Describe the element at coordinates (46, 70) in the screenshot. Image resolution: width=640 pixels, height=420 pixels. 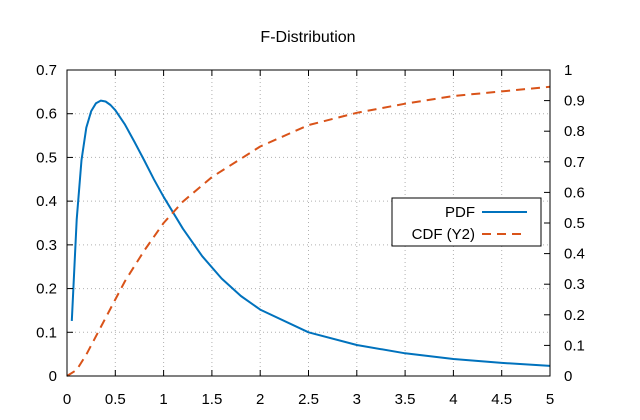
I see `y-tick-label: 0.7` at that location.